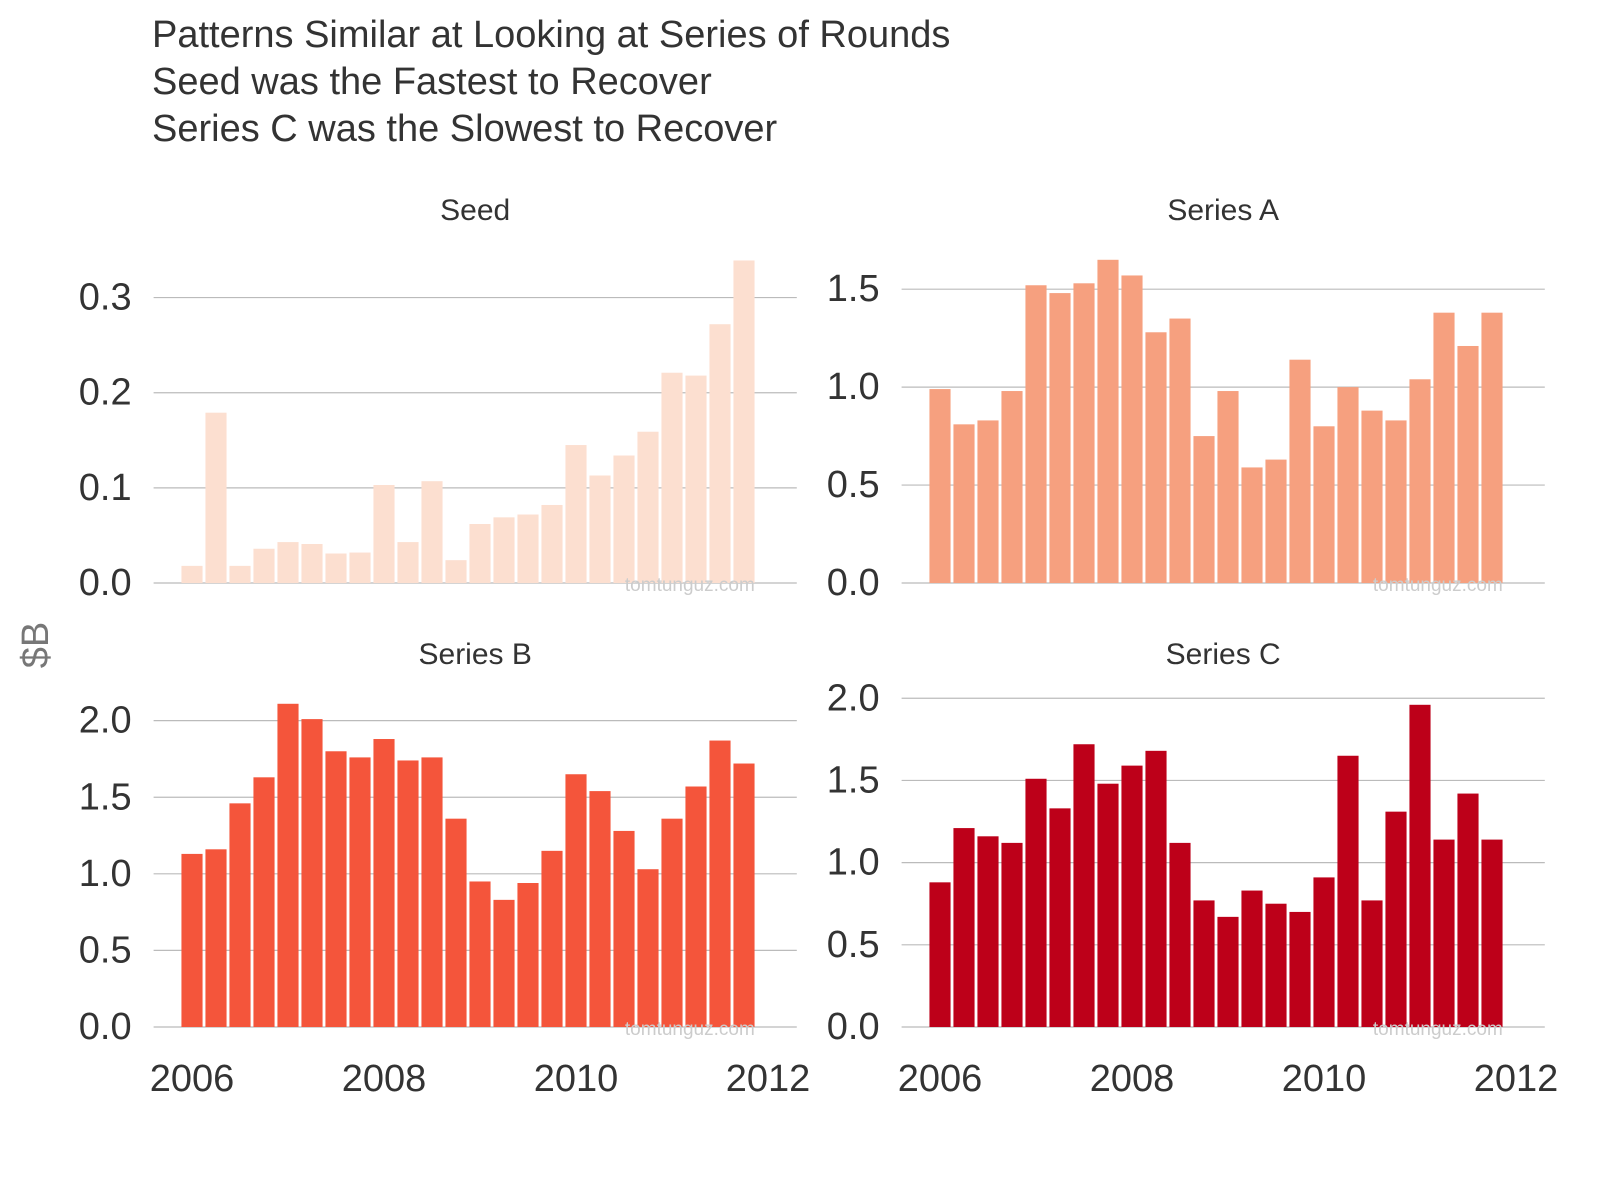 The width and height of the screenshot is (1600, 1200). Describe the element at coordinates (940, 1079) in the screenshot. I see `x-tick-label: 2006` at that location.